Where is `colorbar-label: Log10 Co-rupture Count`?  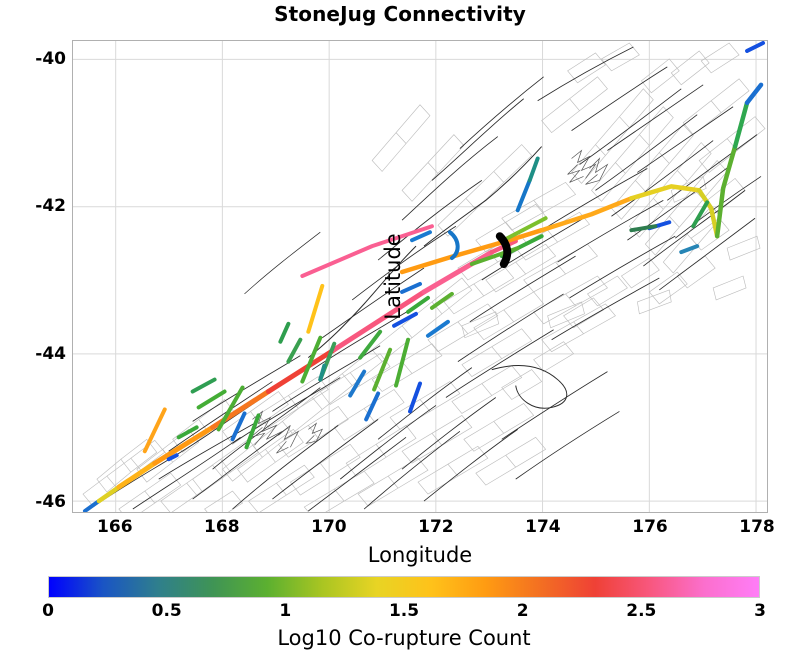
colorbar-label: Log10 Co-rupture Count is located at coordinates (404, 638).